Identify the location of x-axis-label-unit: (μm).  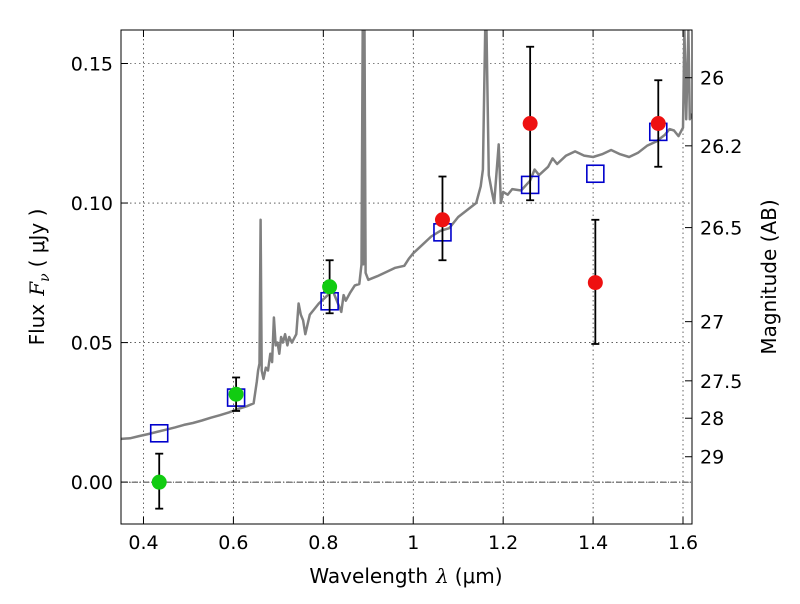
(479, 576).